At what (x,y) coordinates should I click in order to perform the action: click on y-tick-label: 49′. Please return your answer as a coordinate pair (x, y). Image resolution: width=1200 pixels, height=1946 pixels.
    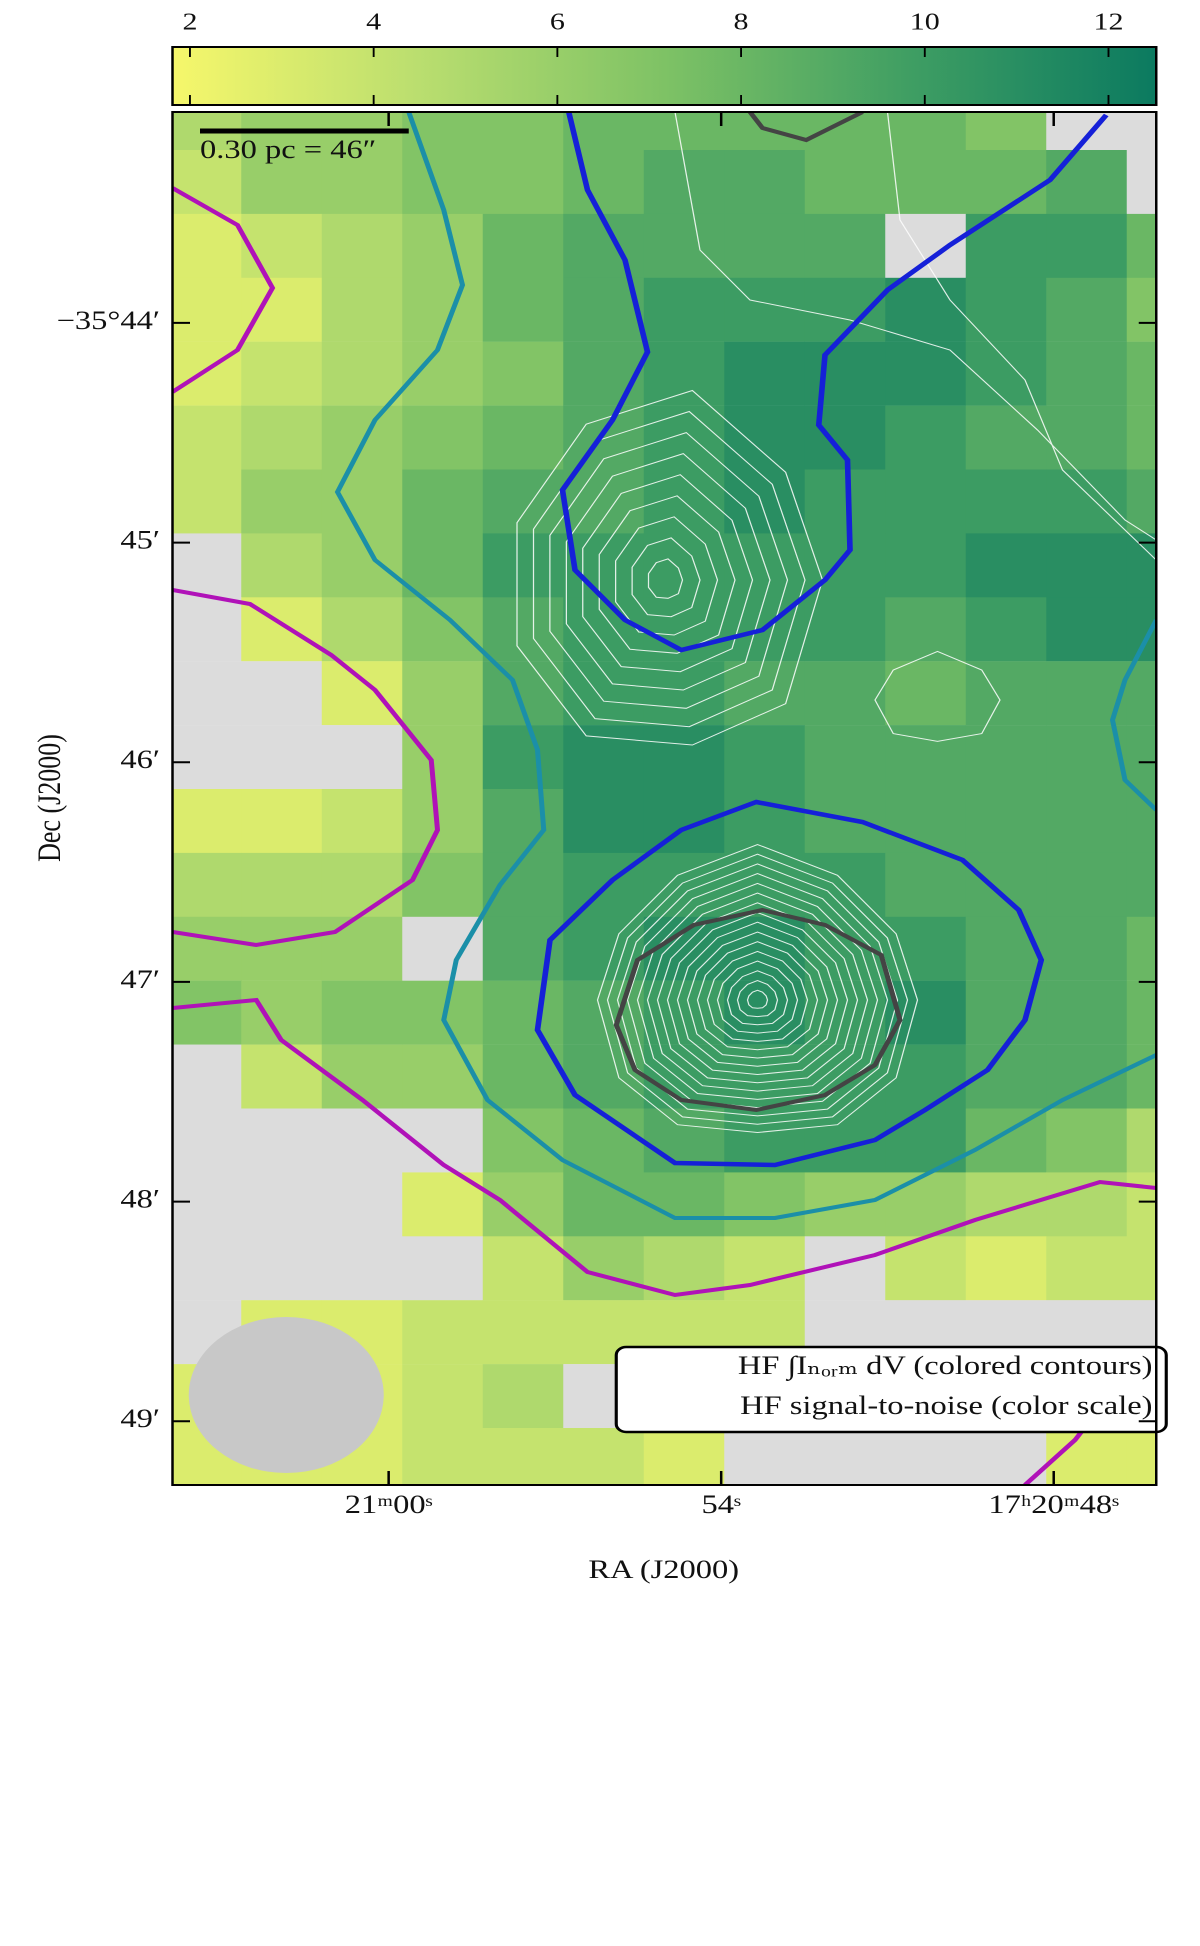
    Looking at the image, I should click on (140, 1419).